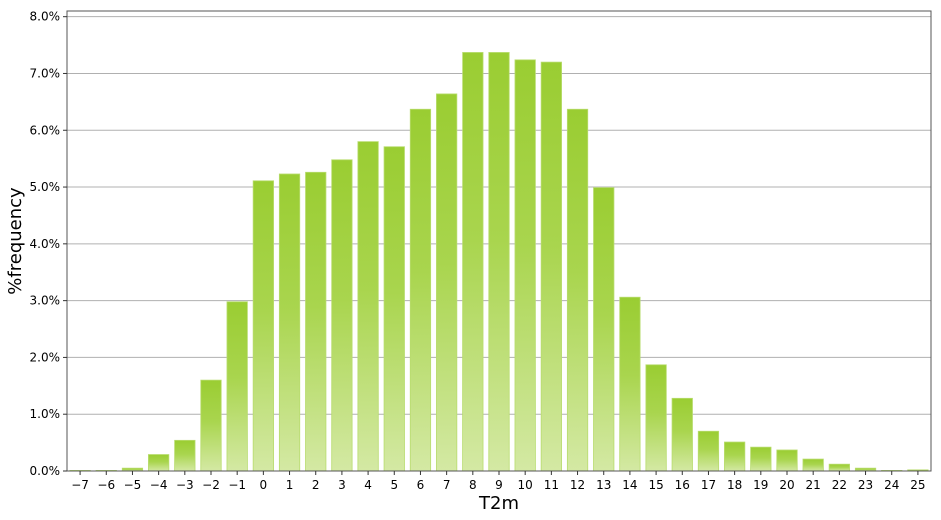  I want to click on x-tick-label: 20, so click(786, 485).